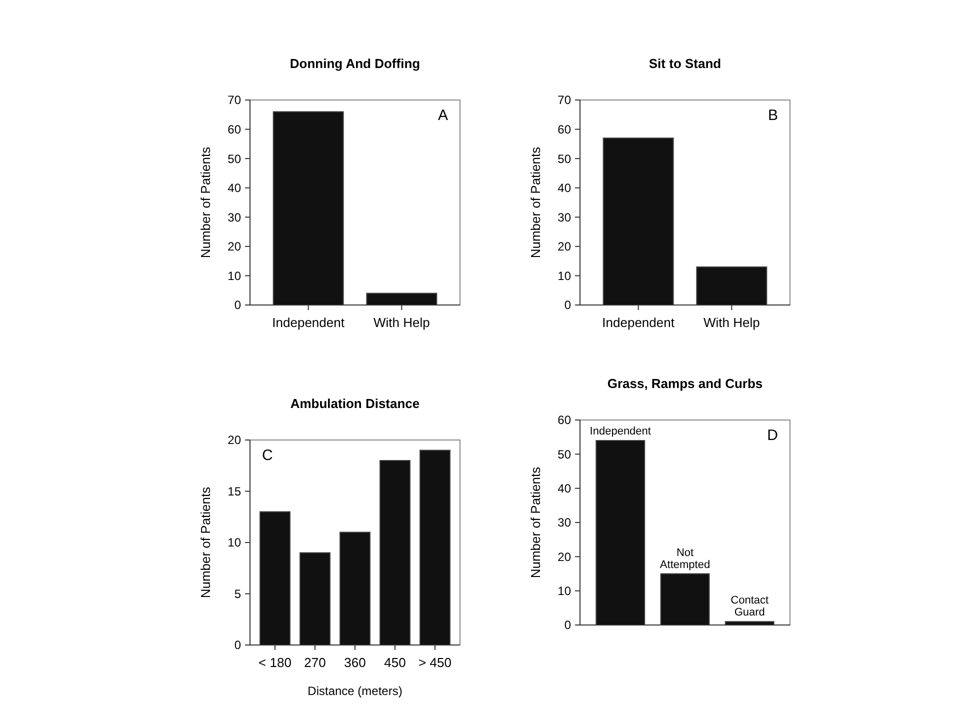 The width and height of the screenshot is (954, 720). Describe the element at coordinates (773, 115) in the screenshot. I see `annotation: B` at that location.